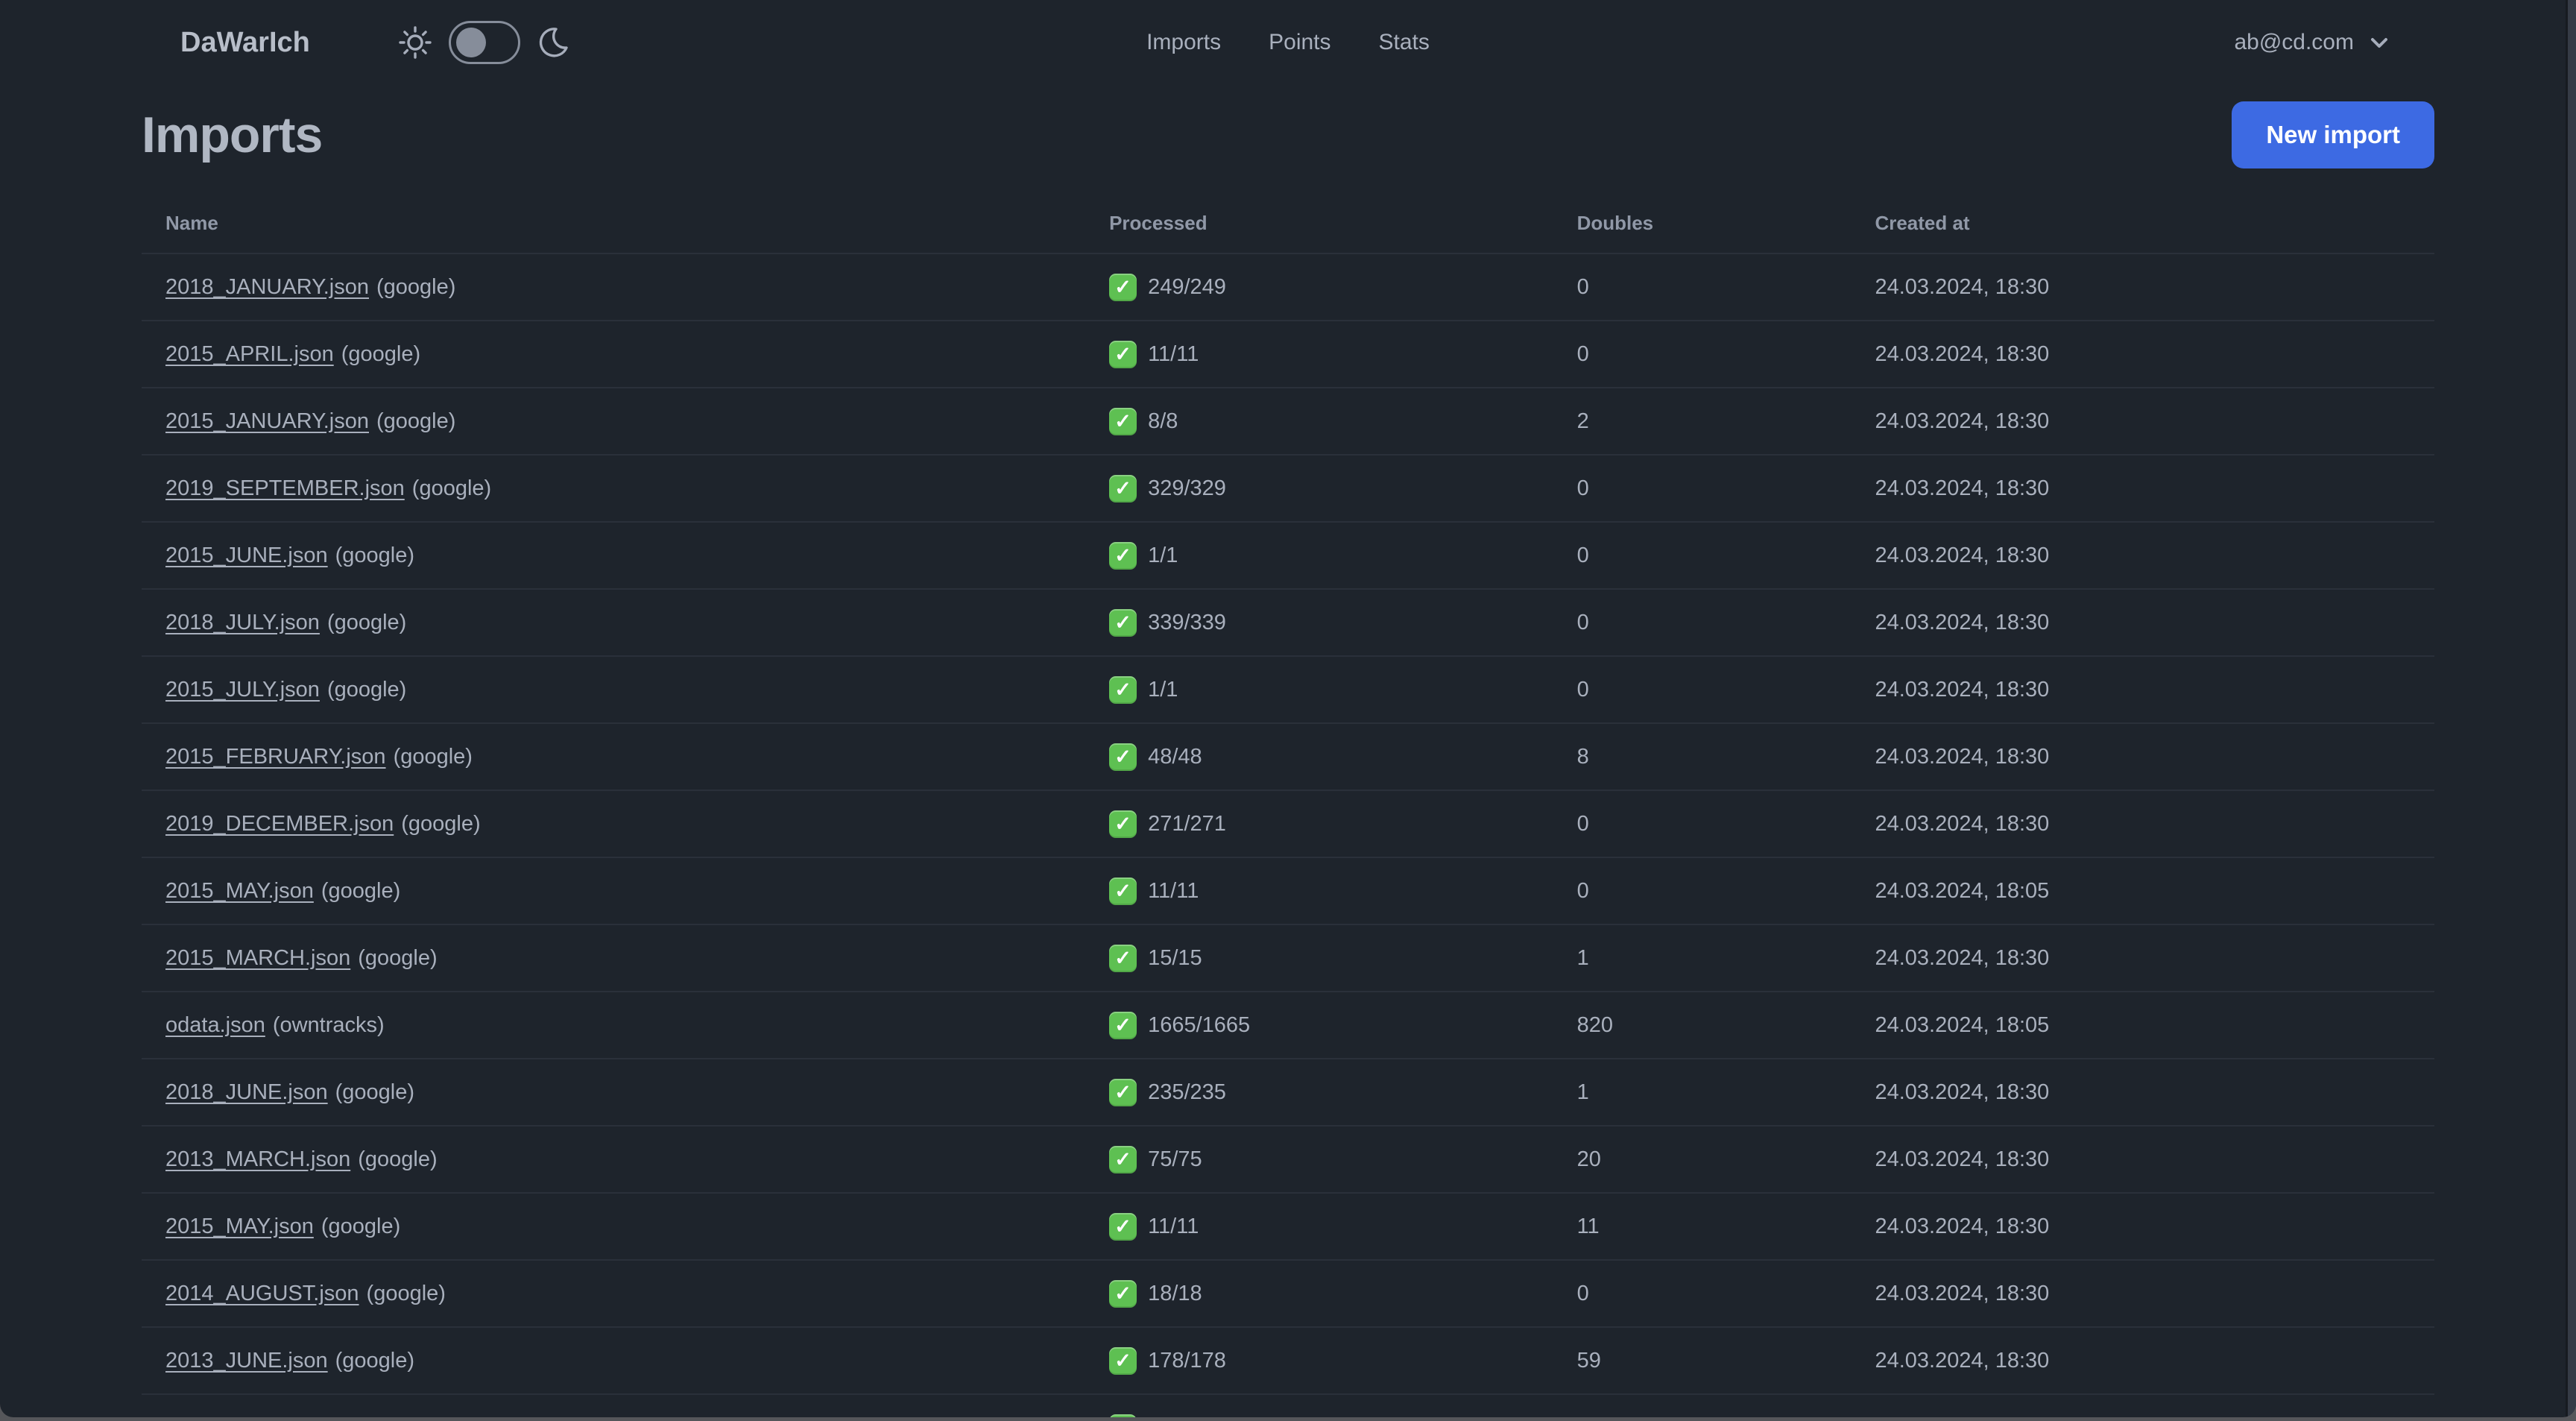  What do you see at coordinates (2571, 708) in the screenshot?
I see `vertical-scrollbar` at bounding box center [2571, 708].